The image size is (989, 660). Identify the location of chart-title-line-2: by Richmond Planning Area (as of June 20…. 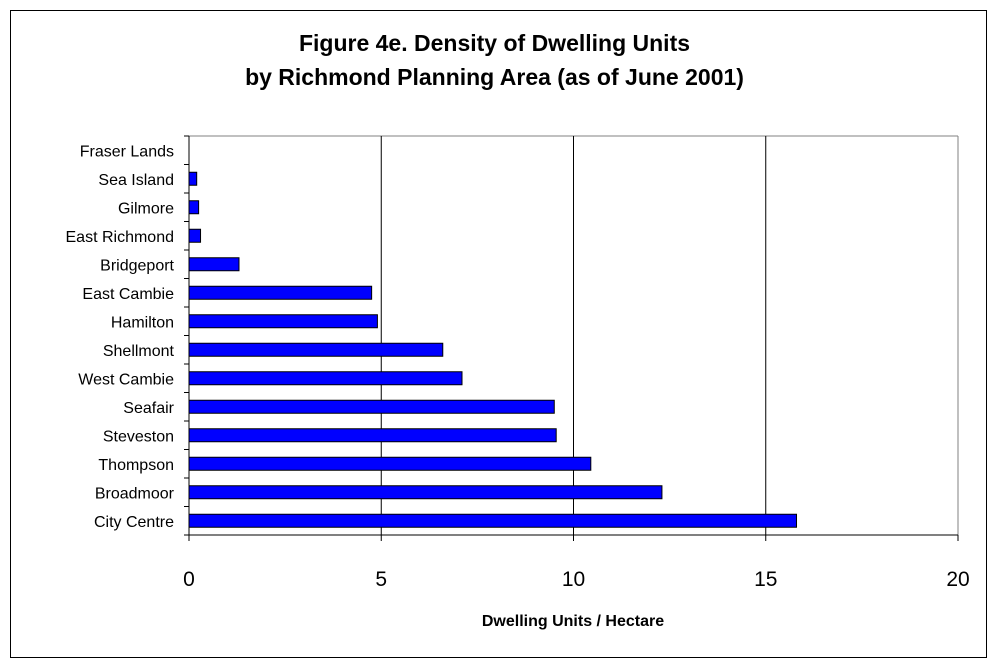
(494, 77).